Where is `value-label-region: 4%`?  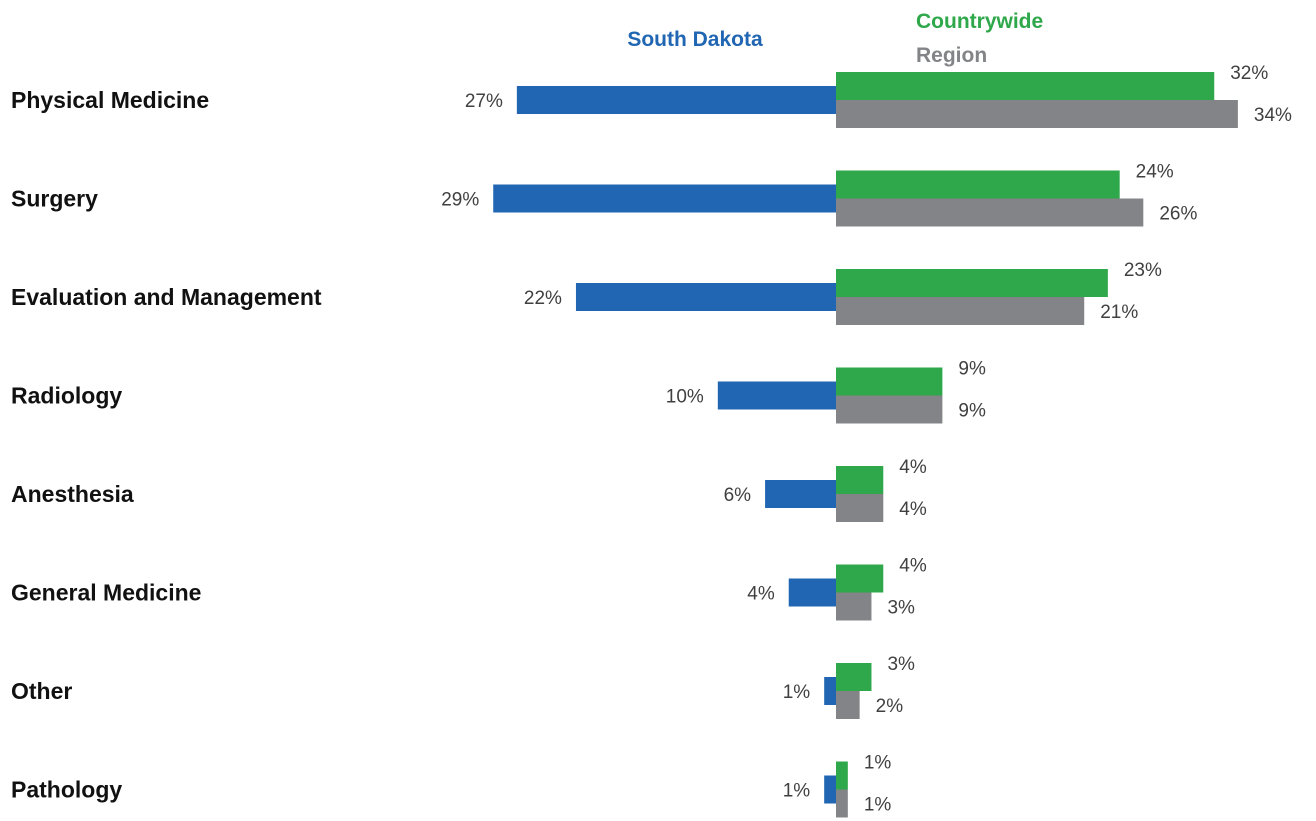 value-label-region: 4% is located at coordinates (913, 509).